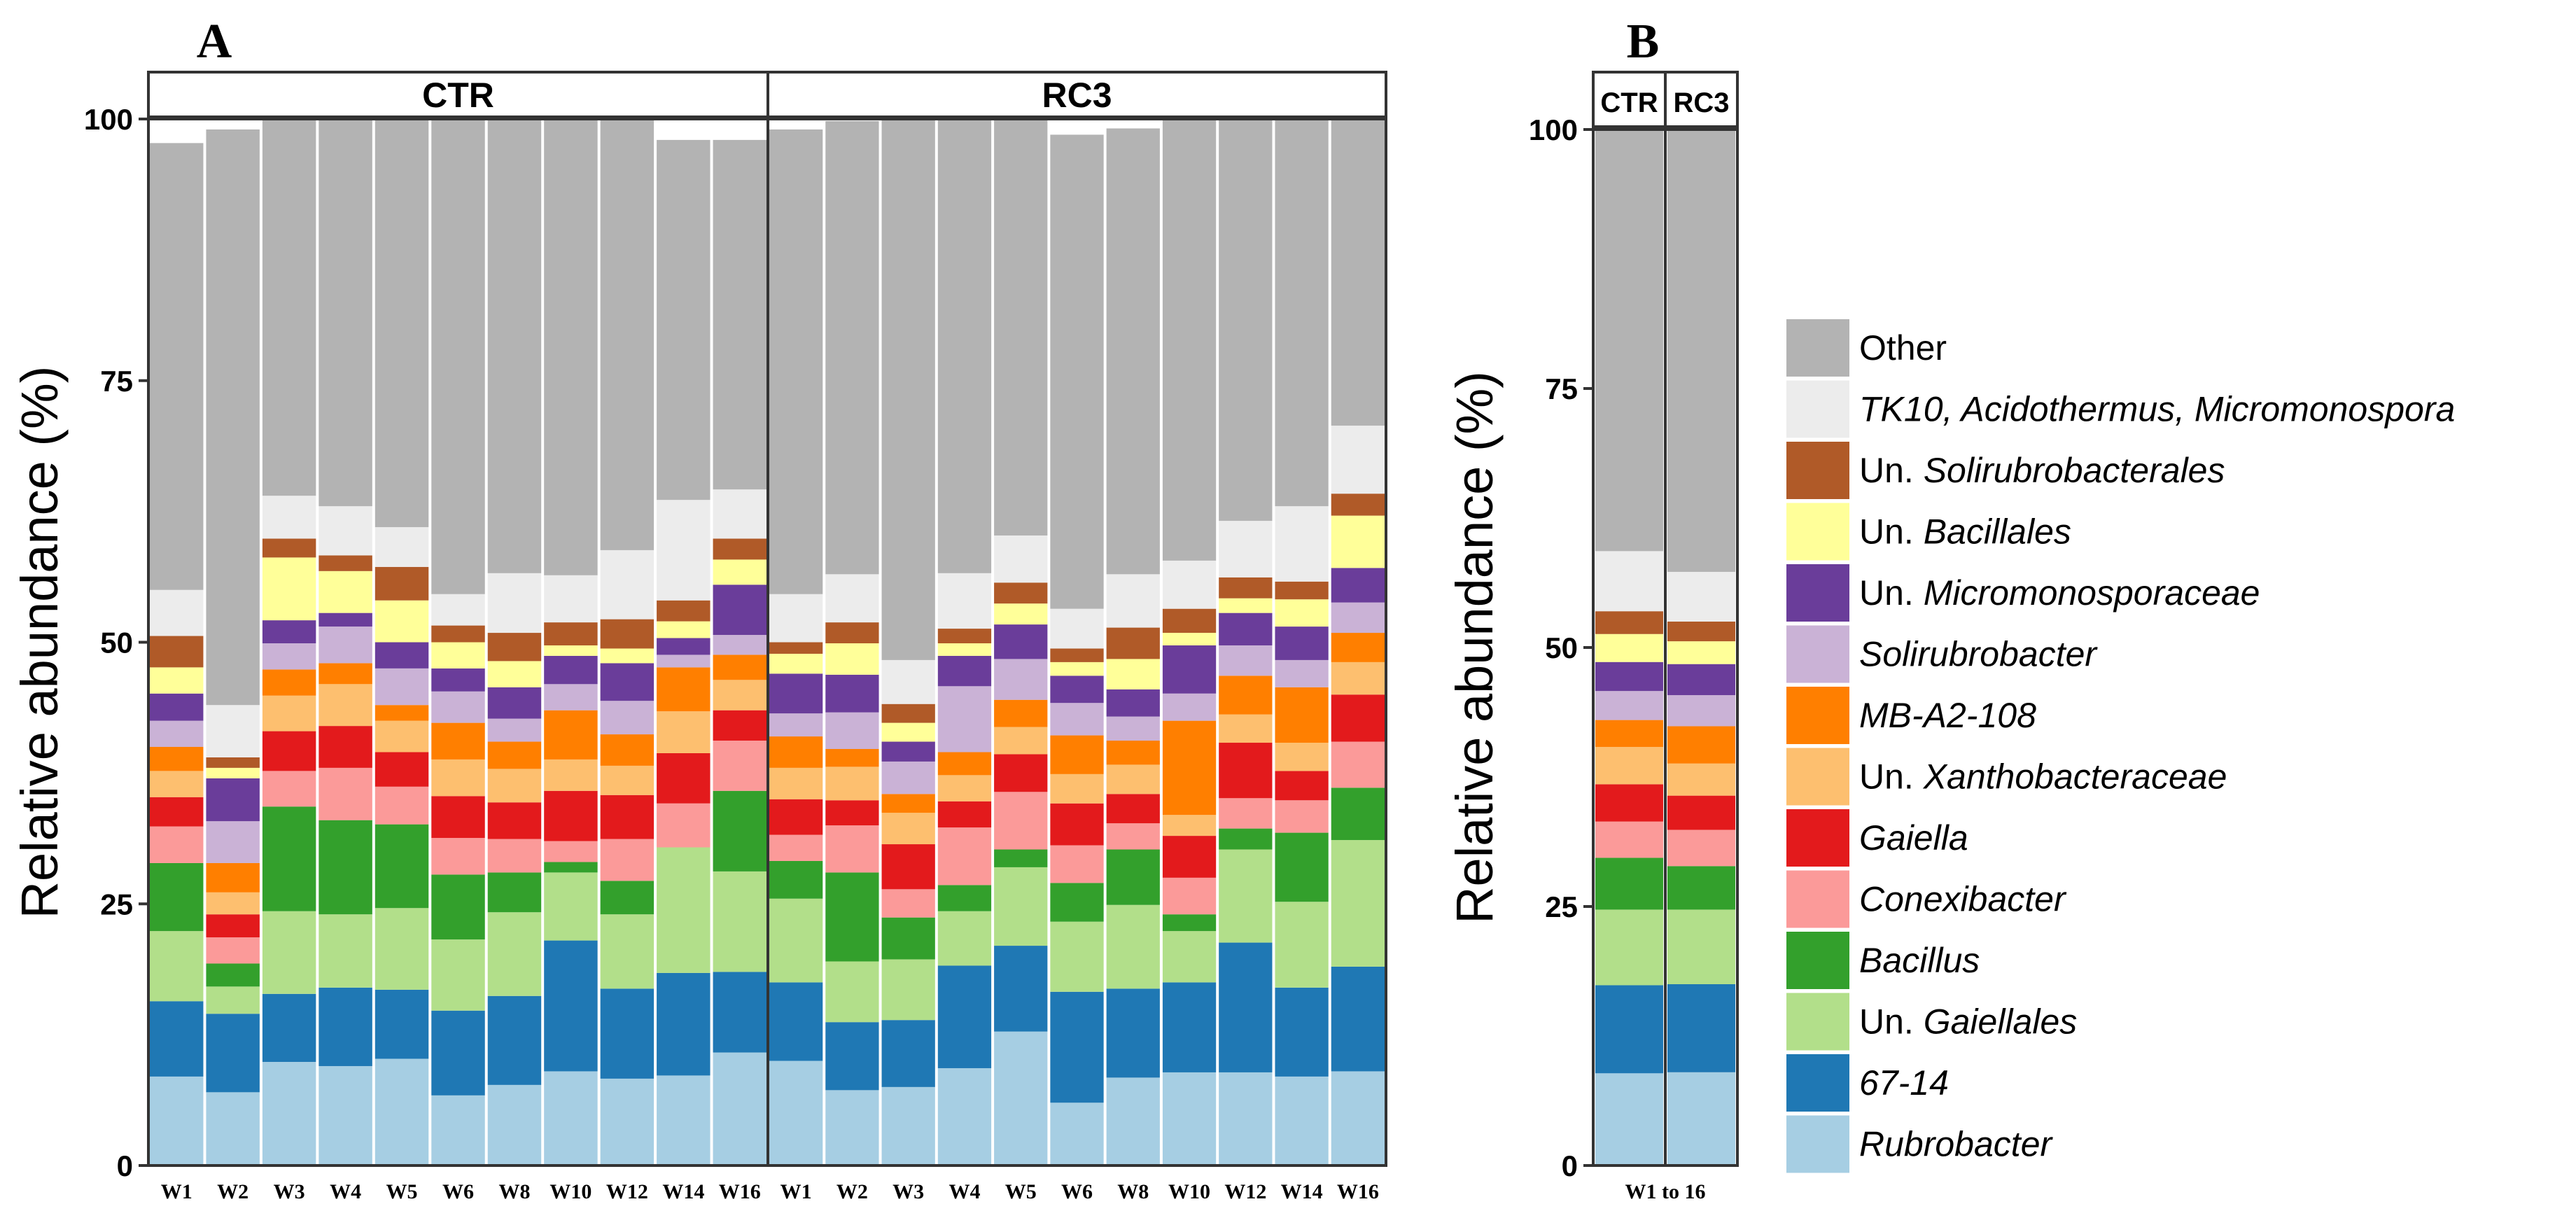  I want to click on legend-label-6: MB-A2-108, so click(1947, 715).